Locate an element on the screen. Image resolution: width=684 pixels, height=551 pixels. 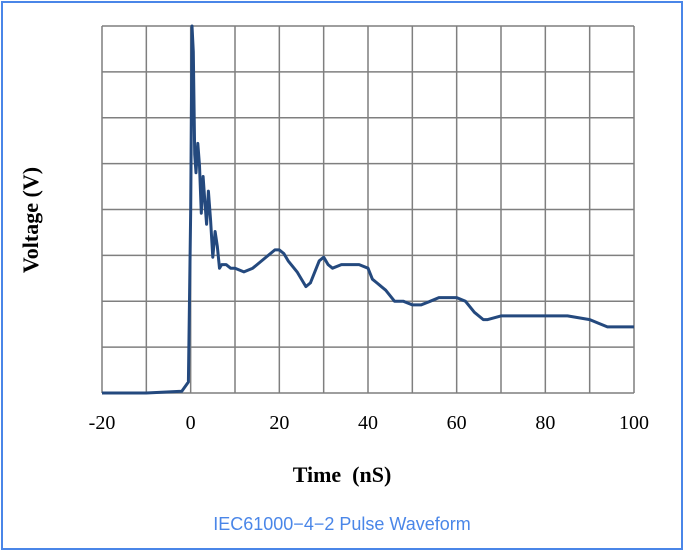
x-tick-label: 100 is located at coordinates (634, 423).